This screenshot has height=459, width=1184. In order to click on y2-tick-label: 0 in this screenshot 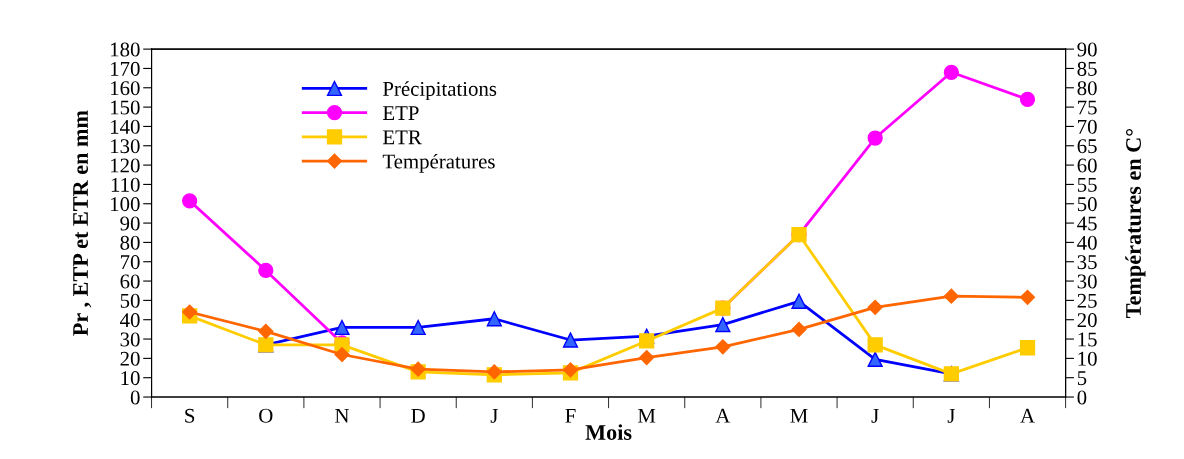, I will do `click(1082, 397)`.